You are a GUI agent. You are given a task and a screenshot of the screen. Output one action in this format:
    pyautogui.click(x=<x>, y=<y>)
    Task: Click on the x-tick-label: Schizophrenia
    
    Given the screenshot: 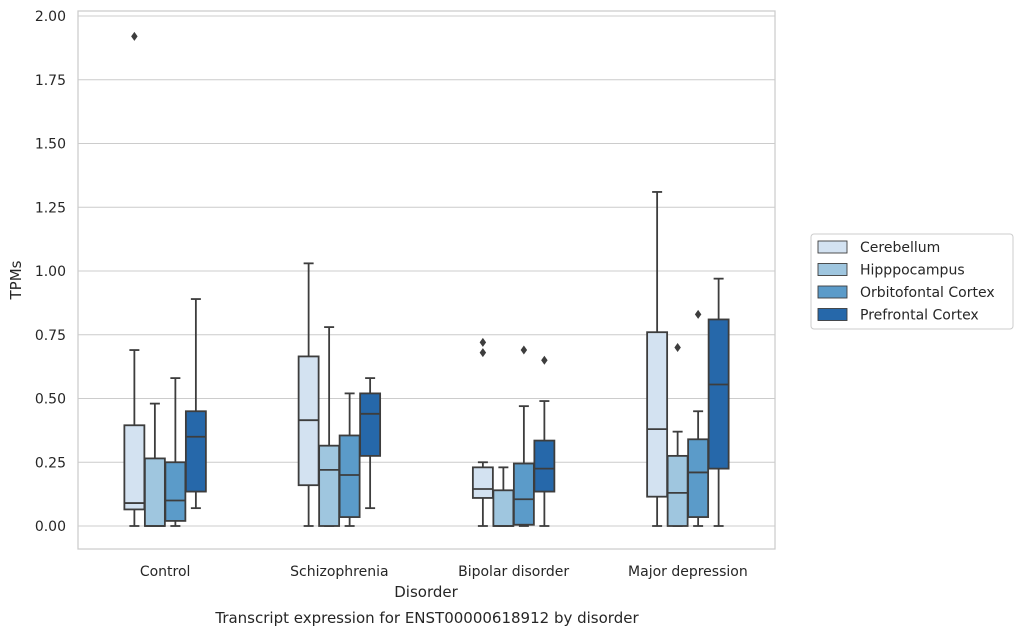 What is the action you would take?
    pyautogui.click(x=339, y=572)
    